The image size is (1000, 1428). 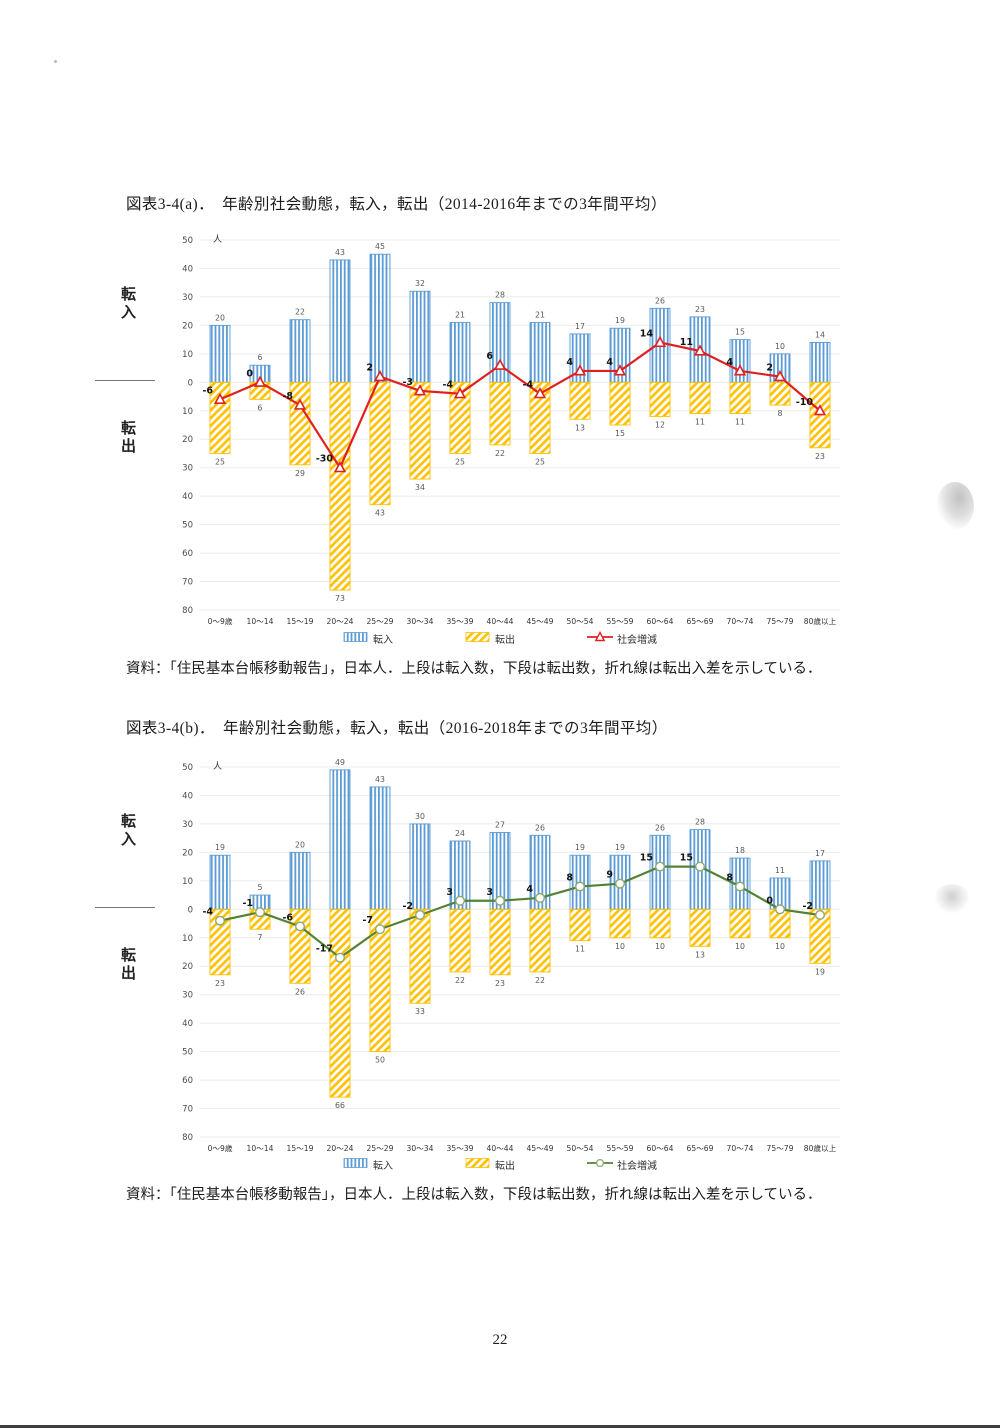 I want to click on figure-b-side-divider, so click(x=125, y=907).